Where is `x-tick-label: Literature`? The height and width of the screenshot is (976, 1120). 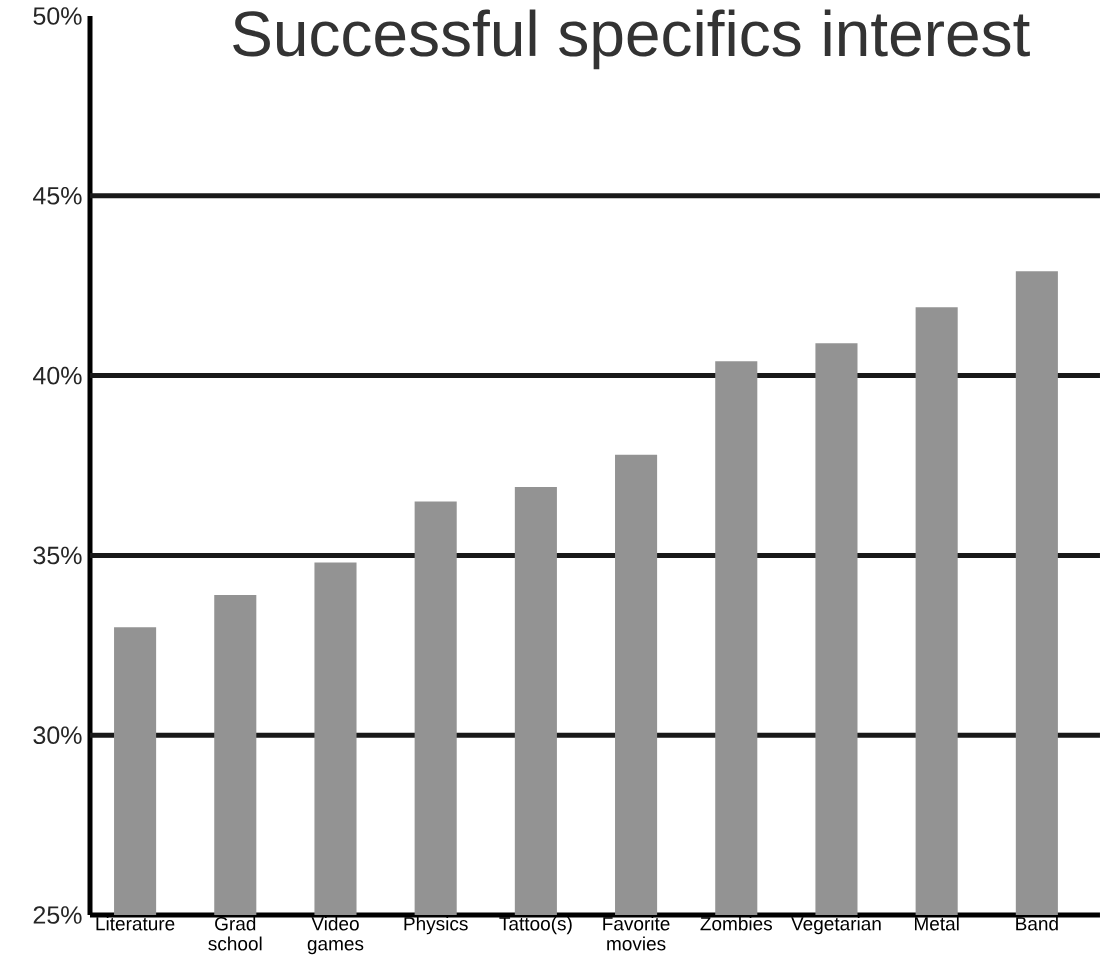
x-tick-label: Literature is located at coordinates (135, 923).